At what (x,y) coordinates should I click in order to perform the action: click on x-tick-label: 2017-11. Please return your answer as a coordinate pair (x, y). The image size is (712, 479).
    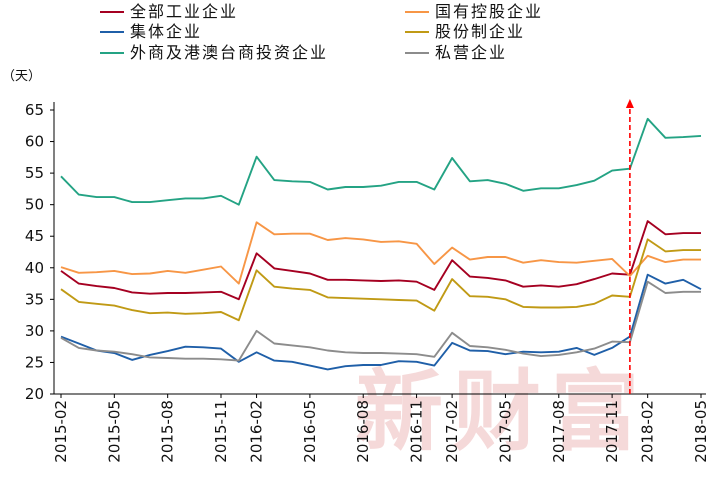
    Looking at the image, I should click on (612, 431).